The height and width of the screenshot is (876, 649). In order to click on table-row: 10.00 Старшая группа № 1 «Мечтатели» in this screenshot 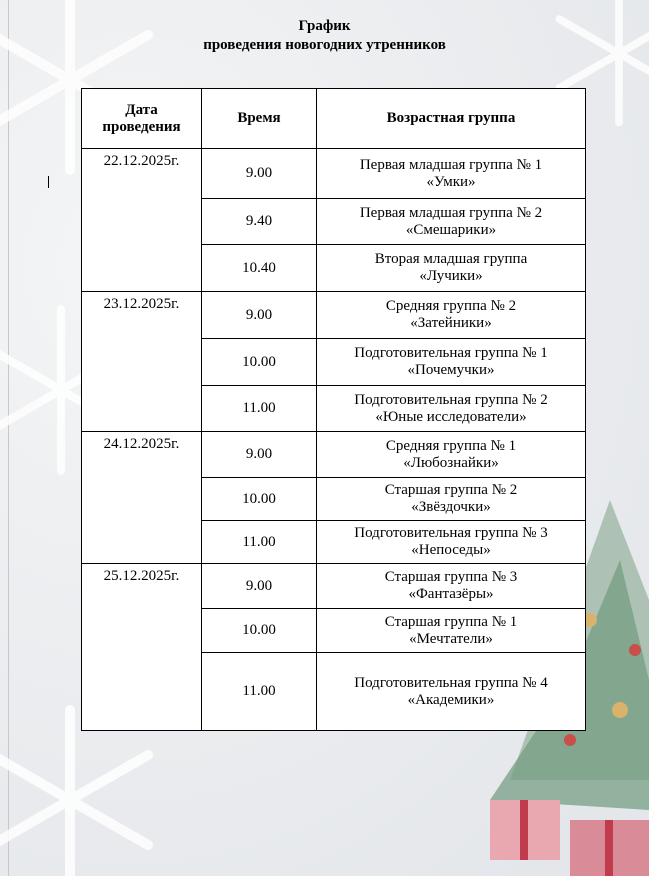, I will do `click(334, 630)`.